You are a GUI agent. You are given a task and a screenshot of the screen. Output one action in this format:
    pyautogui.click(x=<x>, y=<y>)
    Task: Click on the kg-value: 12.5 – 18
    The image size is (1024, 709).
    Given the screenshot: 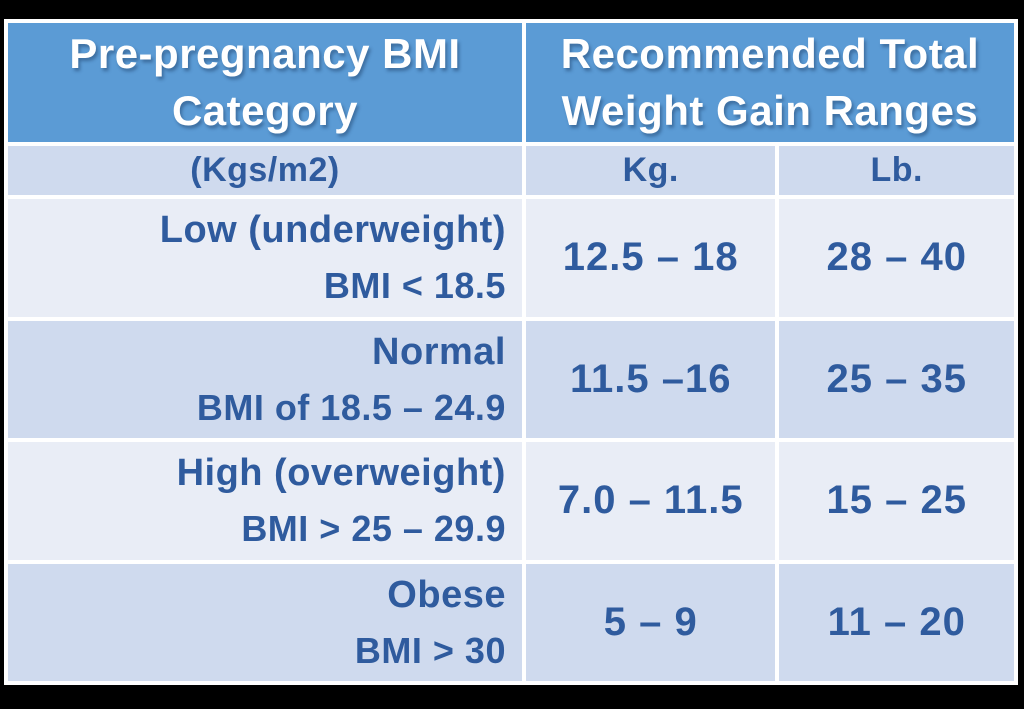 What is the action you would take?
    pyautogui.click(x=650, y=258)
    